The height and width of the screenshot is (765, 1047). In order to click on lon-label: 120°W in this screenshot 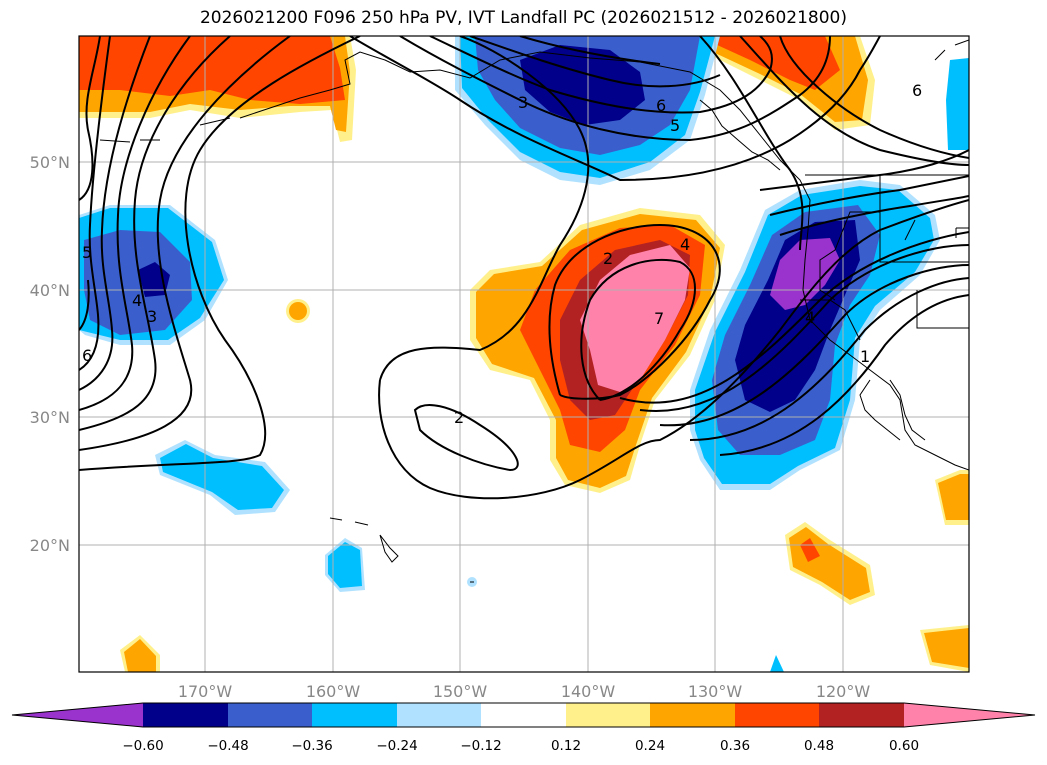, I will do `click(843, 691)`.